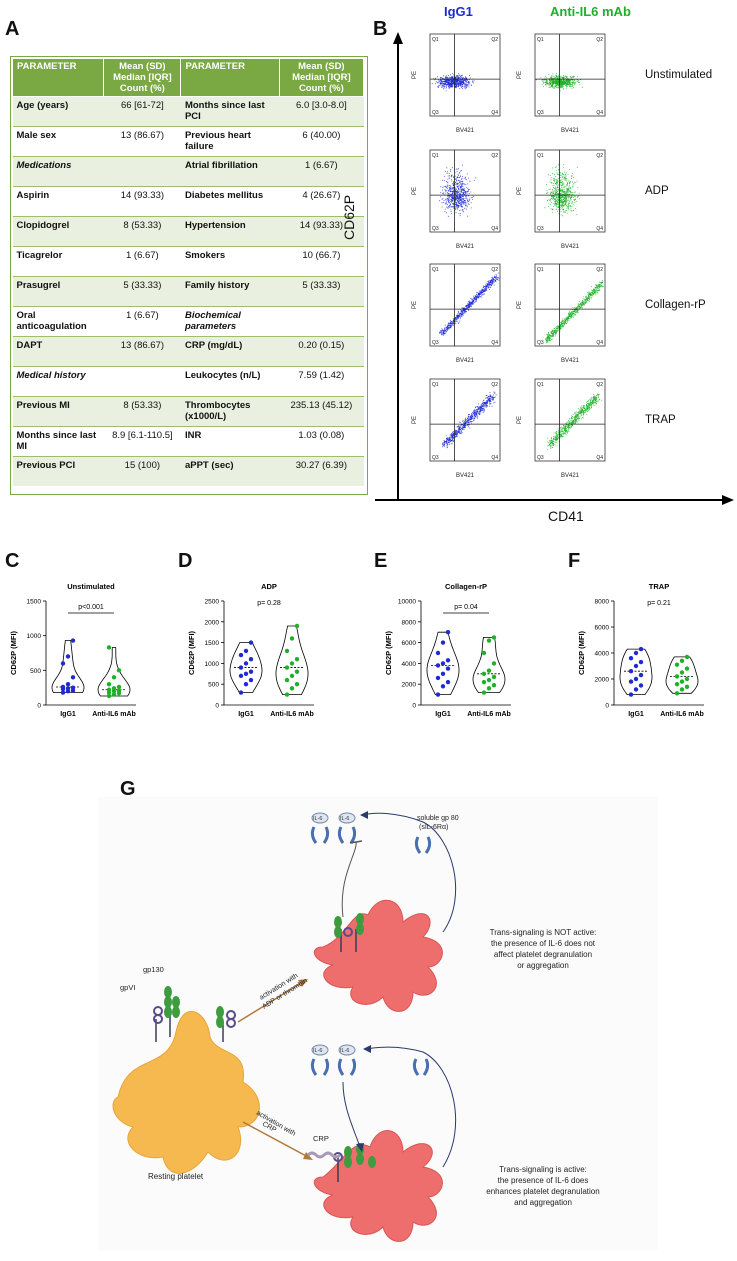  What do you see at coordinates (321, 111) in the screenshot?
I see `table-cell: 6.0 [3.0-8.0]` at bounding box center [321, 111].